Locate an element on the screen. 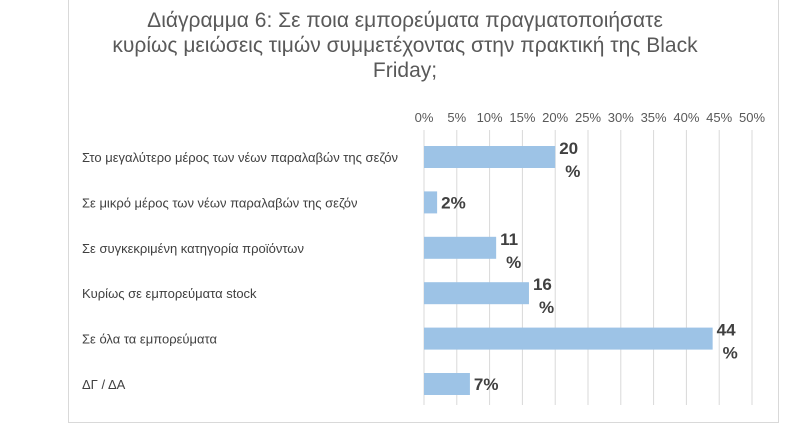  data-label: 20 is located at coordinates (568, 148).